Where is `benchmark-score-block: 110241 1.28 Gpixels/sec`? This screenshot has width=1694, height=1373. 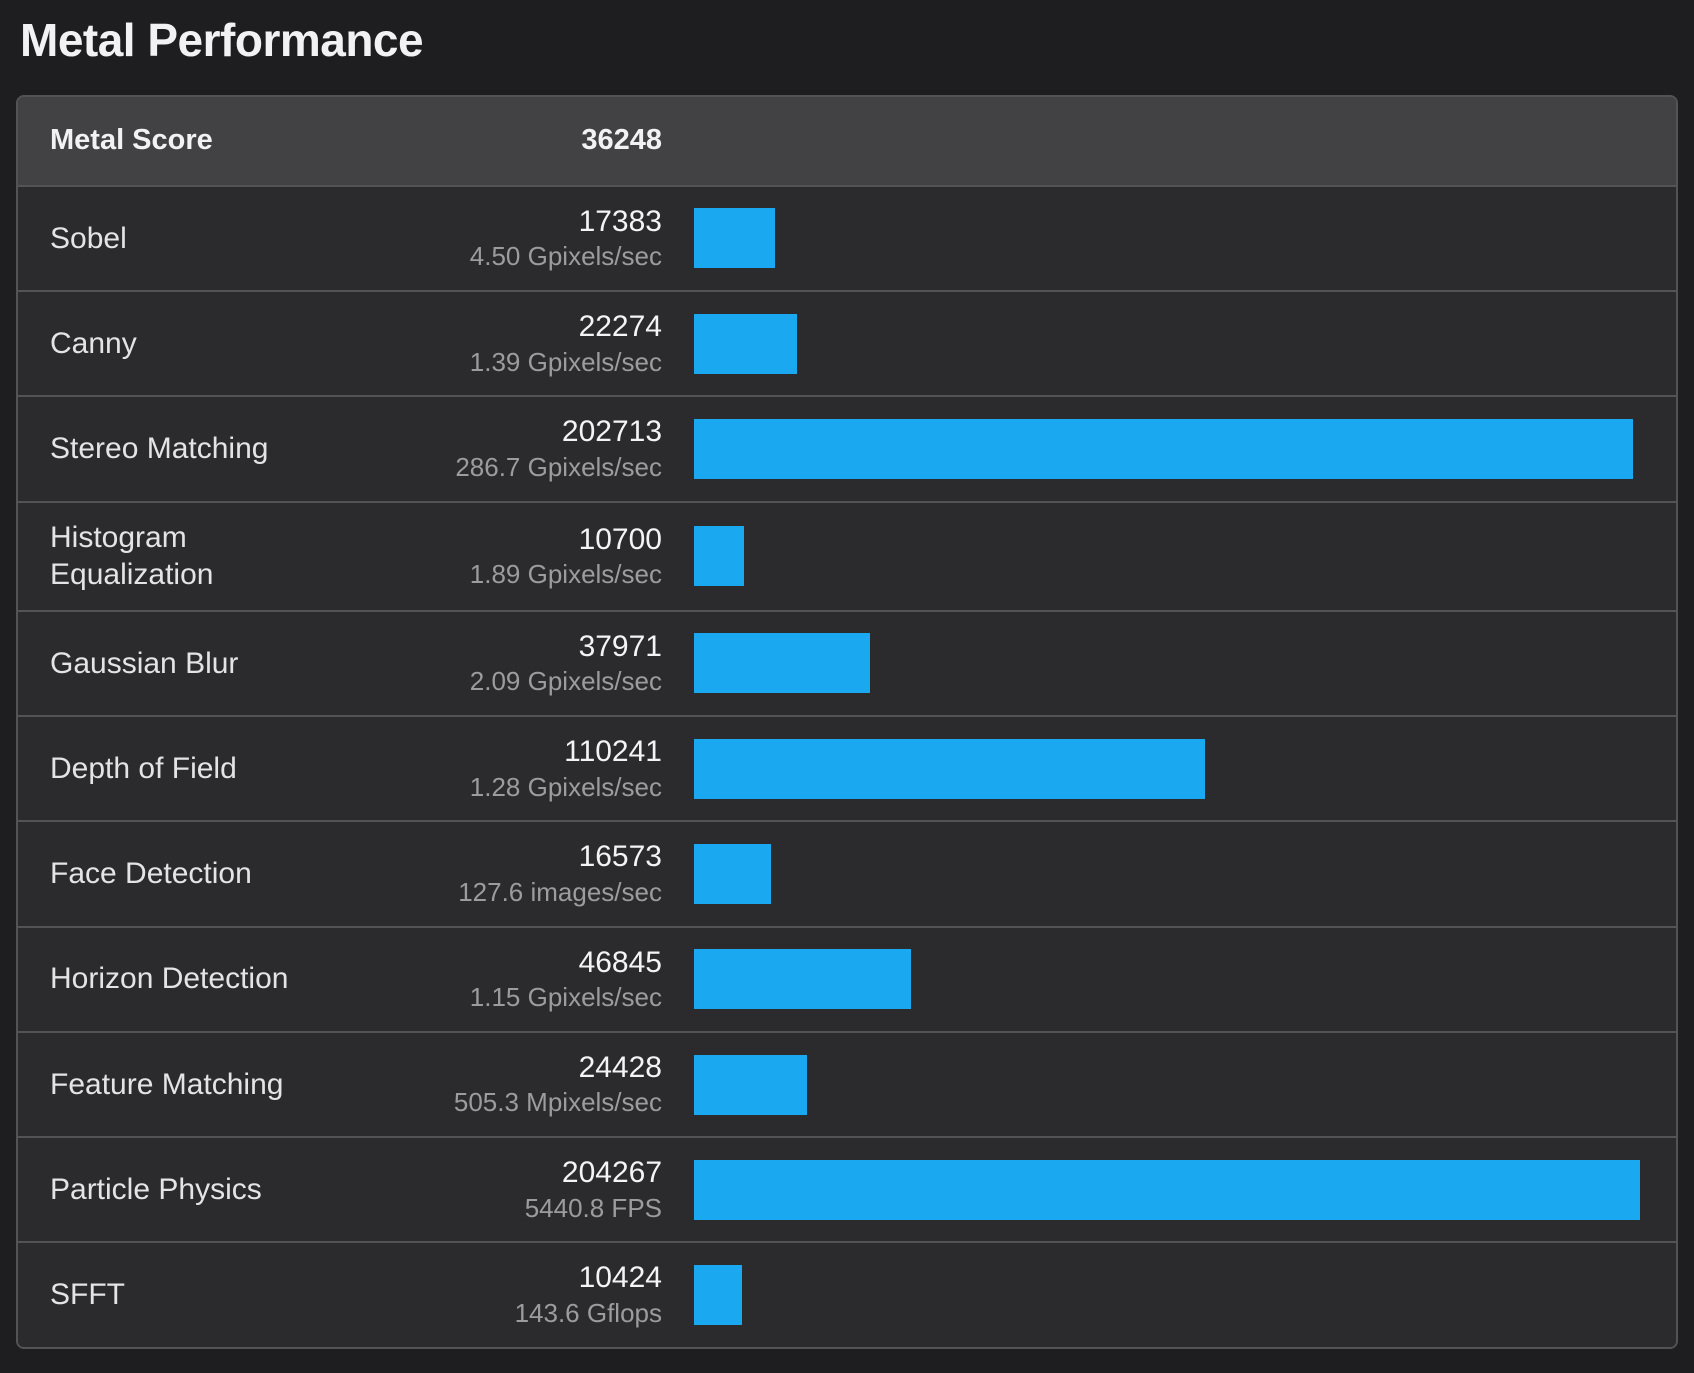 benchmark-score-block: 110241 1.28 Gpixels/sec is located at coordinates (506, 768).